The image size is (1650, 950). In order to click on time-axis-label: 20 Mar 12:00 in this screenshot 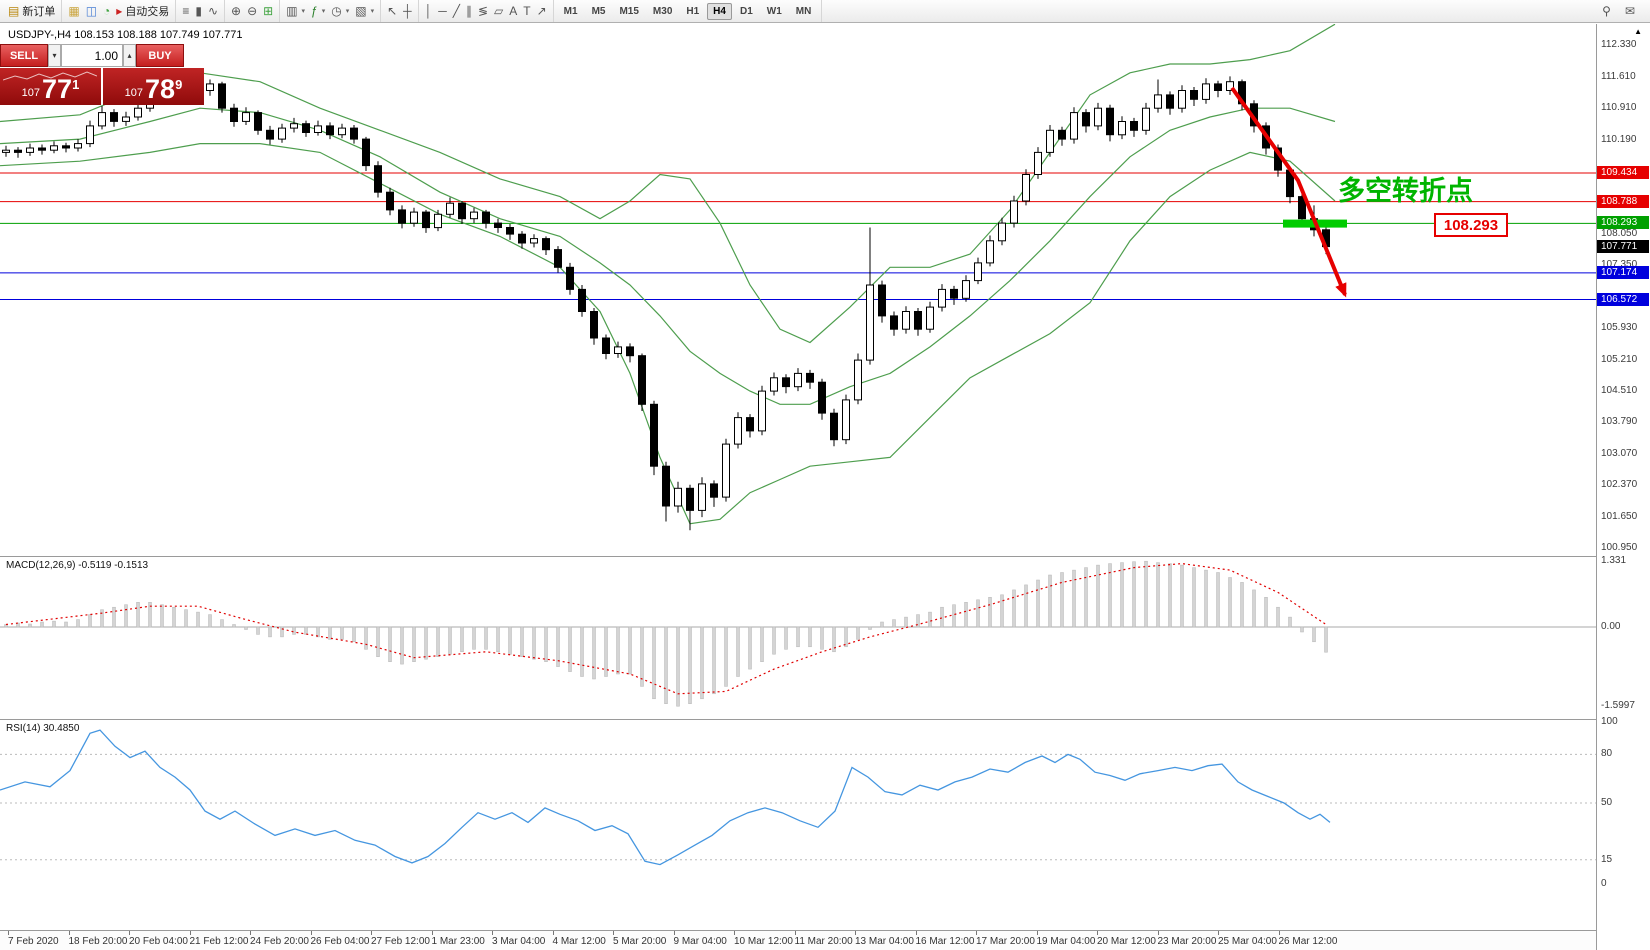, I will do `click(1126, 941)`.